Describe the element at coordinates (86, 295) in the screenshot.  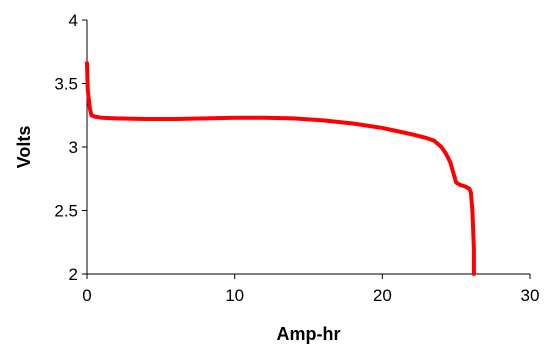
I see `x-tick-label: 0` at that location.